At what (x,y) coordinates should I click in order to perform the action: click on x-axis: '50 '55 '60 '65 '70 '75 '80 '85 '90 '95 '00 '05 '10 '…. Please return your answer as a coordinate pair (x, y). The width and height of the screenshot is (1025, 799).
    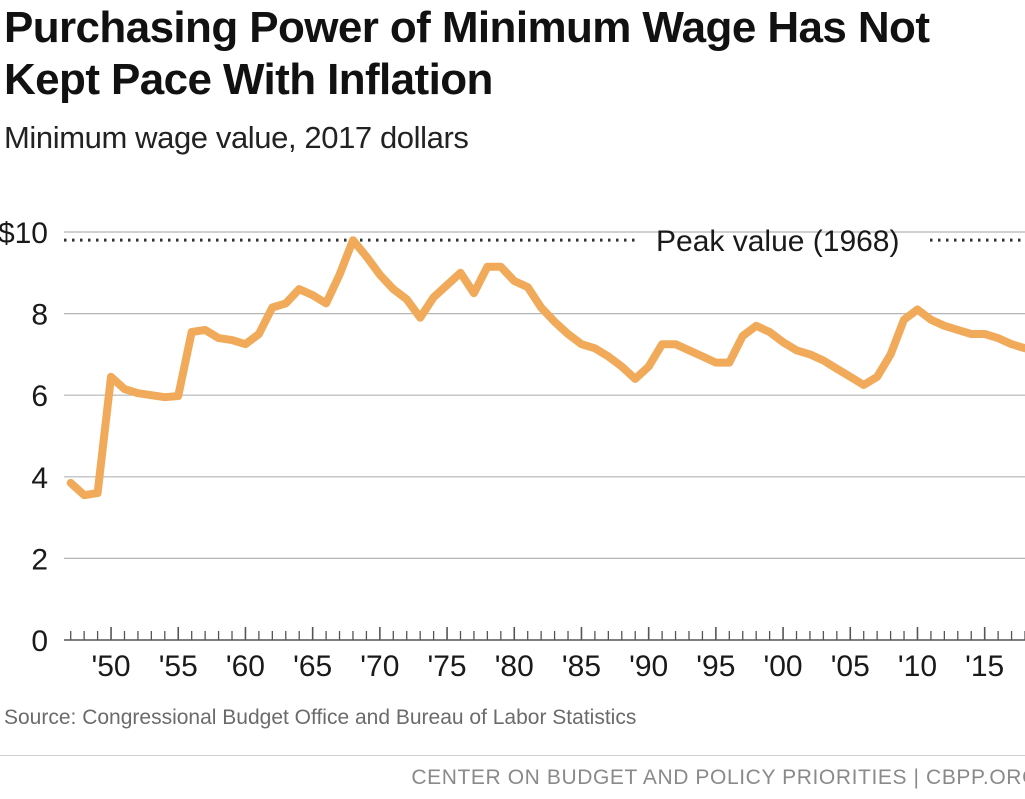
    Looking at the image, I should click on (544, 655).